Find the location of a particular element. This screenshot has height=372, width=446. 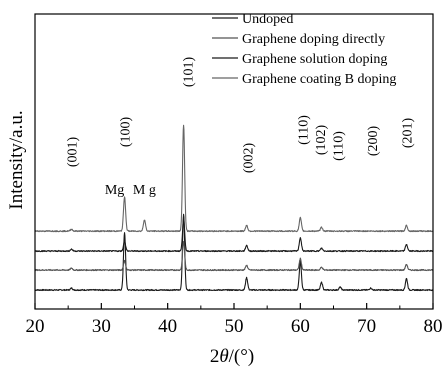

peak-label: (101) is located at coordinates (189, 72).